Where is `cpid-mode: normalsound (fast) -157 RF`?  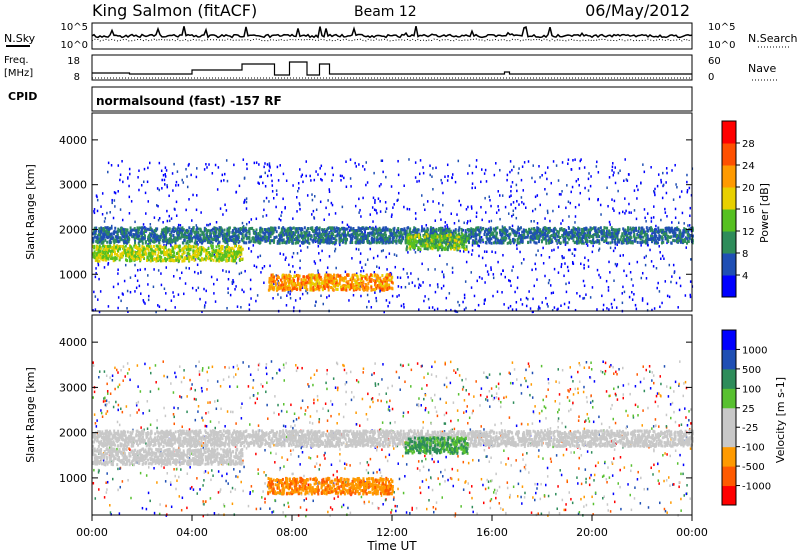
cpid-mode: normalsound (fast) -157 RF is located at coordinates (189, 101).